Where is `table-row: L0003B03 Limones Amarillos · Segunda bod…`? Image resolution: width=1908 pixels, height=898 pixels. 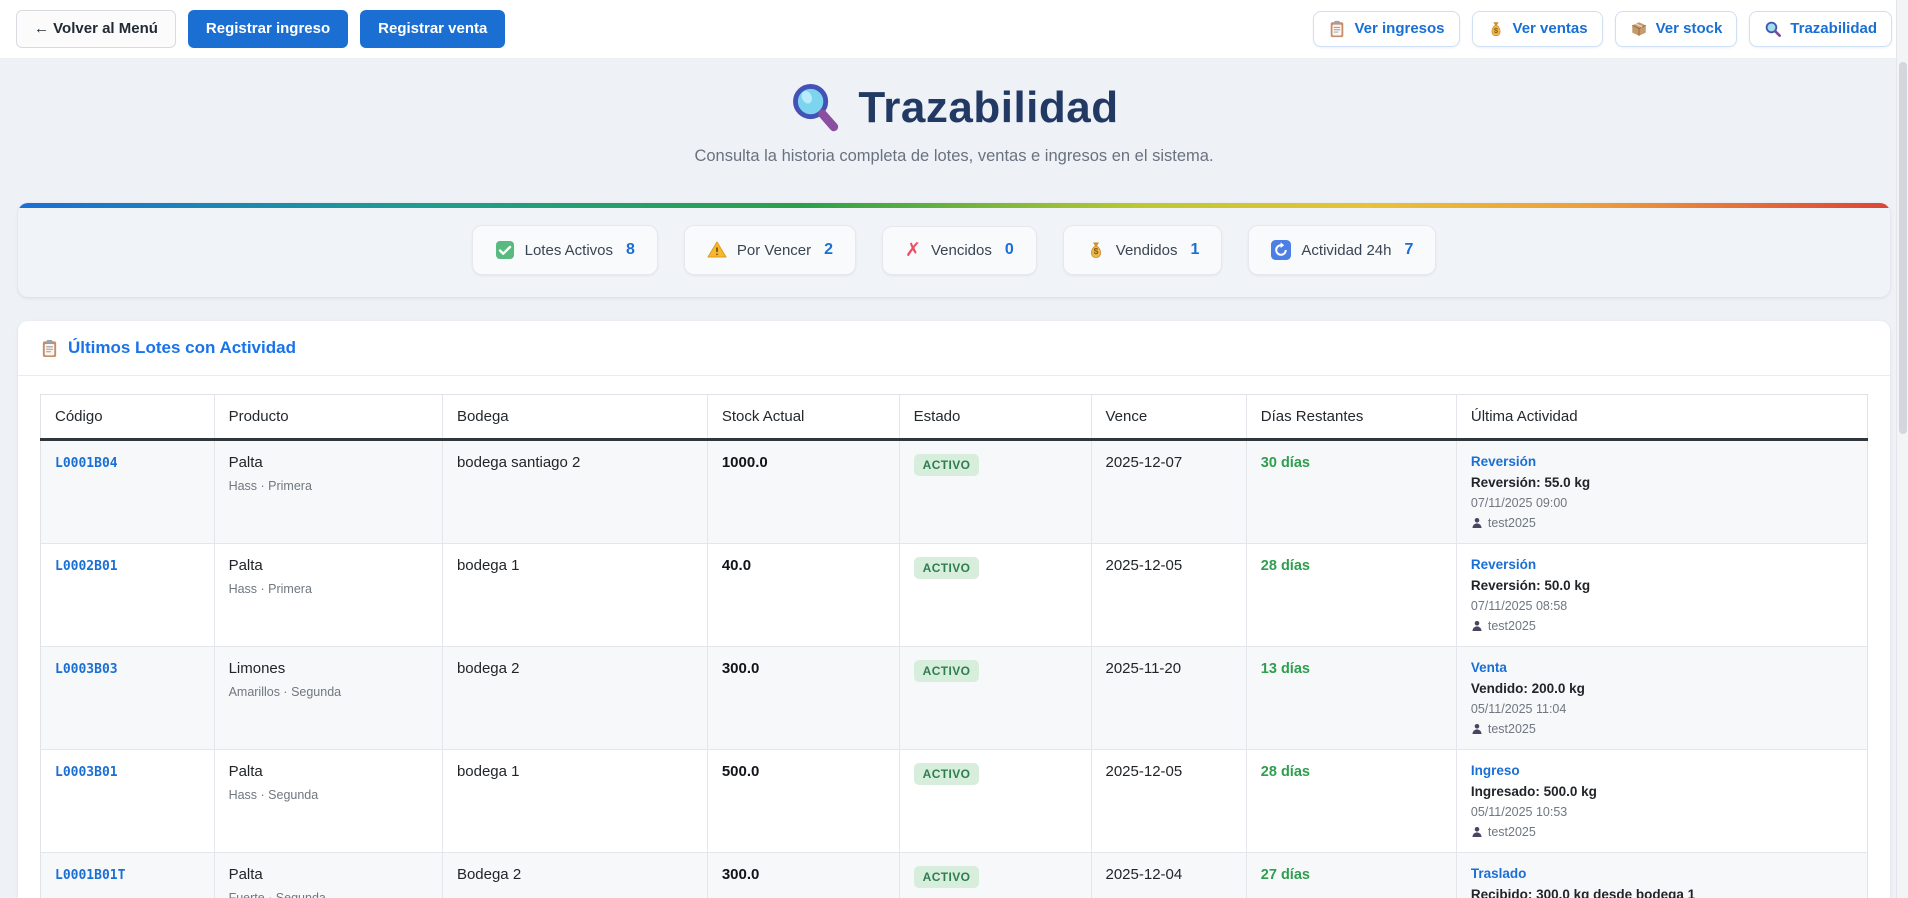
table-row: L0003B03 Limones Amarillos · Segunda bod… is located at coordinates (954, 698).